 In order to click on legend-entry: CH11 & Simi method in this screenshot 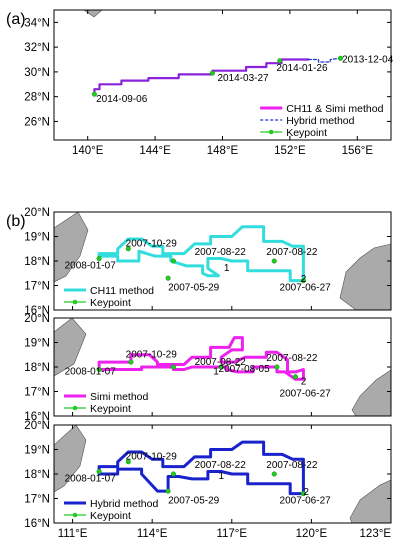, I will do `click(334, 109)`.